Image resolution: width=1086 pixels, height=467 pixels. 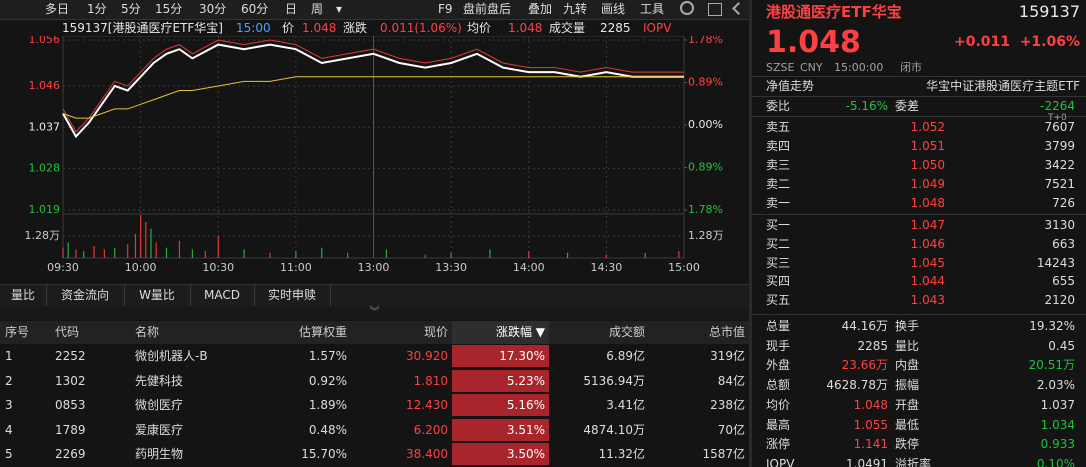 I want to click on table-cell: 5.23%, so click(x=525, y=380).